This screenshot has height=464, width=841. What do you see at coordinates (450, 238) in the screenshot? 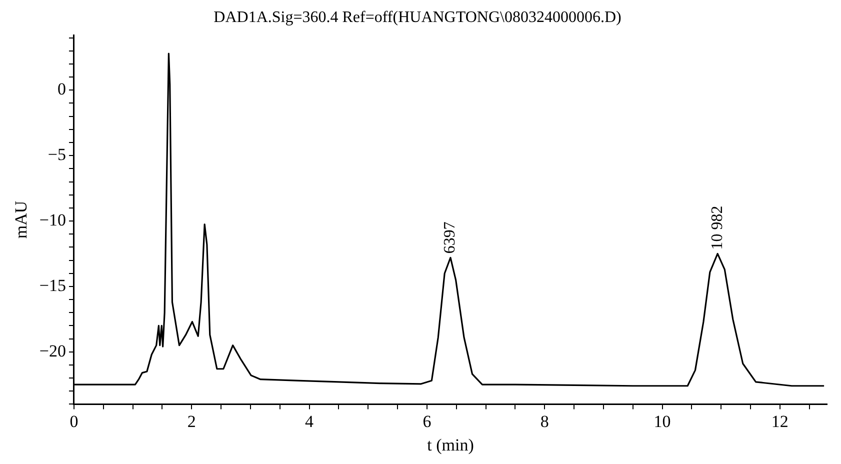
I see `annotation: 6397` at bounding box center [450, 238].